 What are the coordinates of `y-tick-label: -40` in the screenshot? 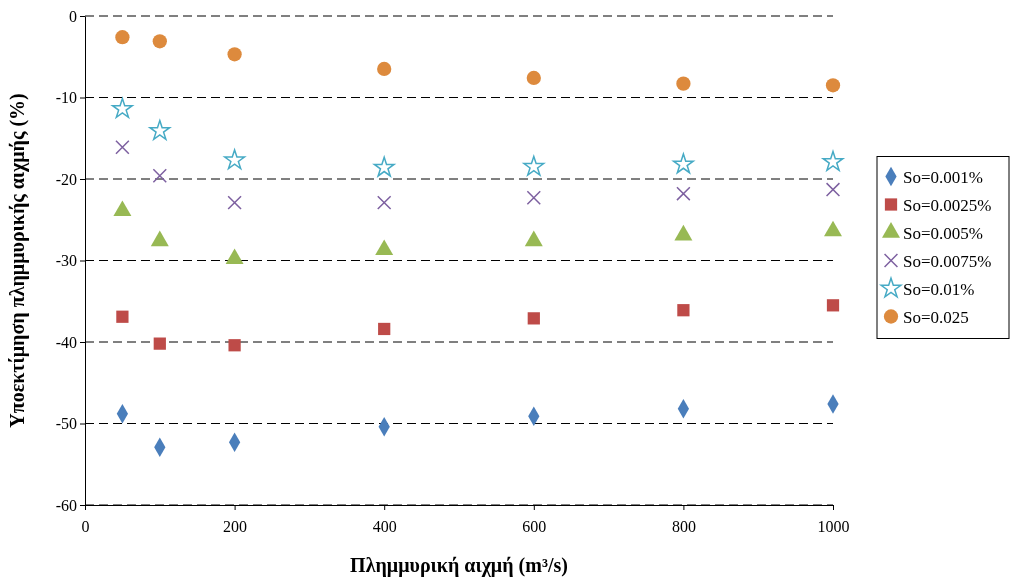 It's located at (66, 342).